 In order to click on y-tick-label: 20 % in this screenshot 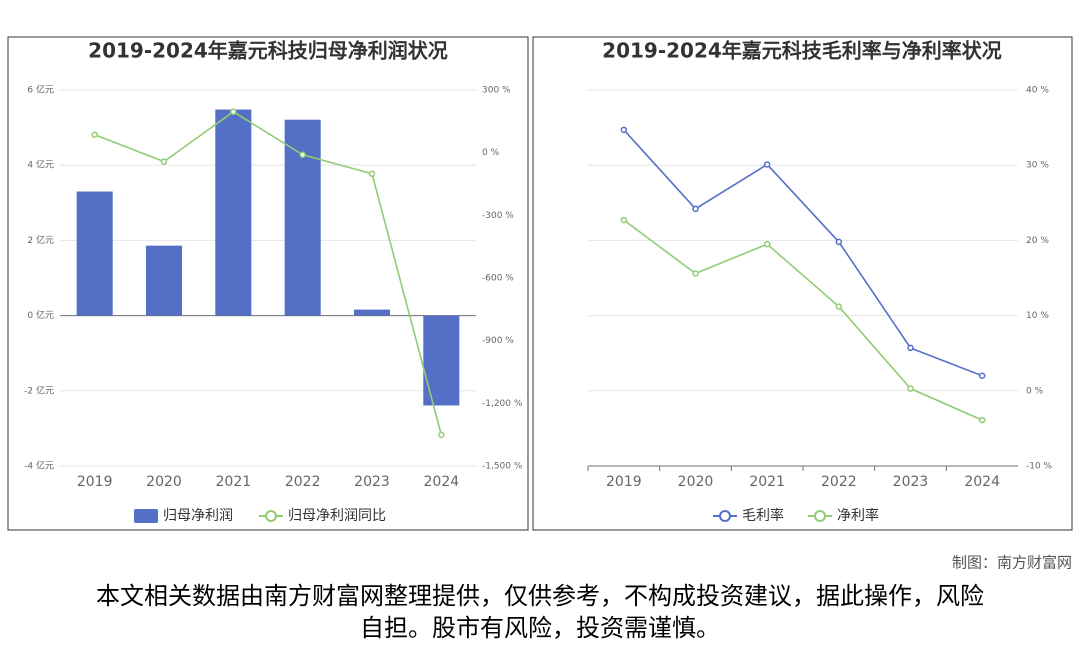, I will do `click(1037, 241)`.